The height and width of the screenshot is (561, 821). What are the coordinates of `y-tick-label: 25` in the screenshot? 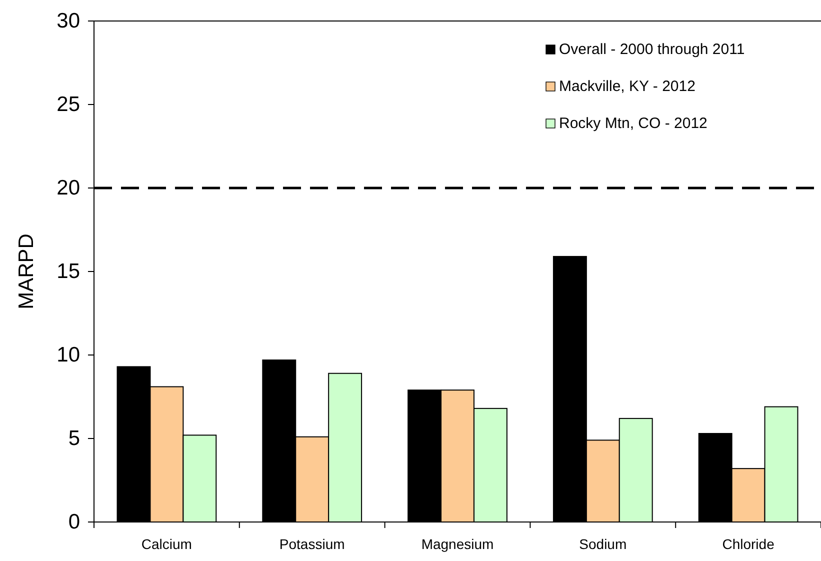 It's located at (68, 104).